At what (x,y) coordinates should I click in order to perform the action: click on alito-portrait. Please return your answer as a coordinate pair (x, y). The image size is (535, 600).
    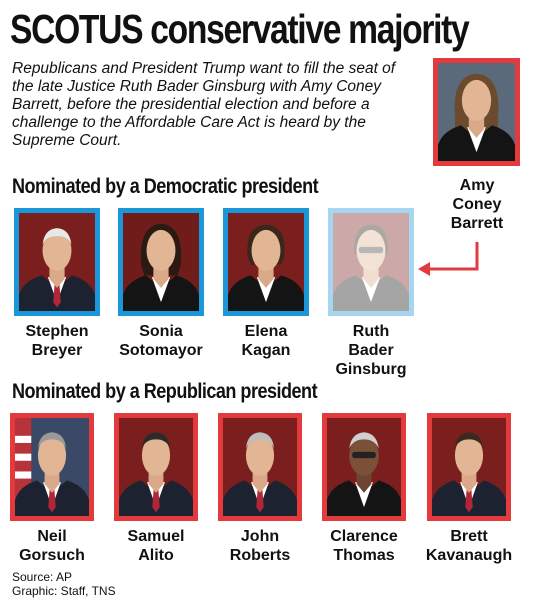
    Looking at the image, I should click on (156, 467).